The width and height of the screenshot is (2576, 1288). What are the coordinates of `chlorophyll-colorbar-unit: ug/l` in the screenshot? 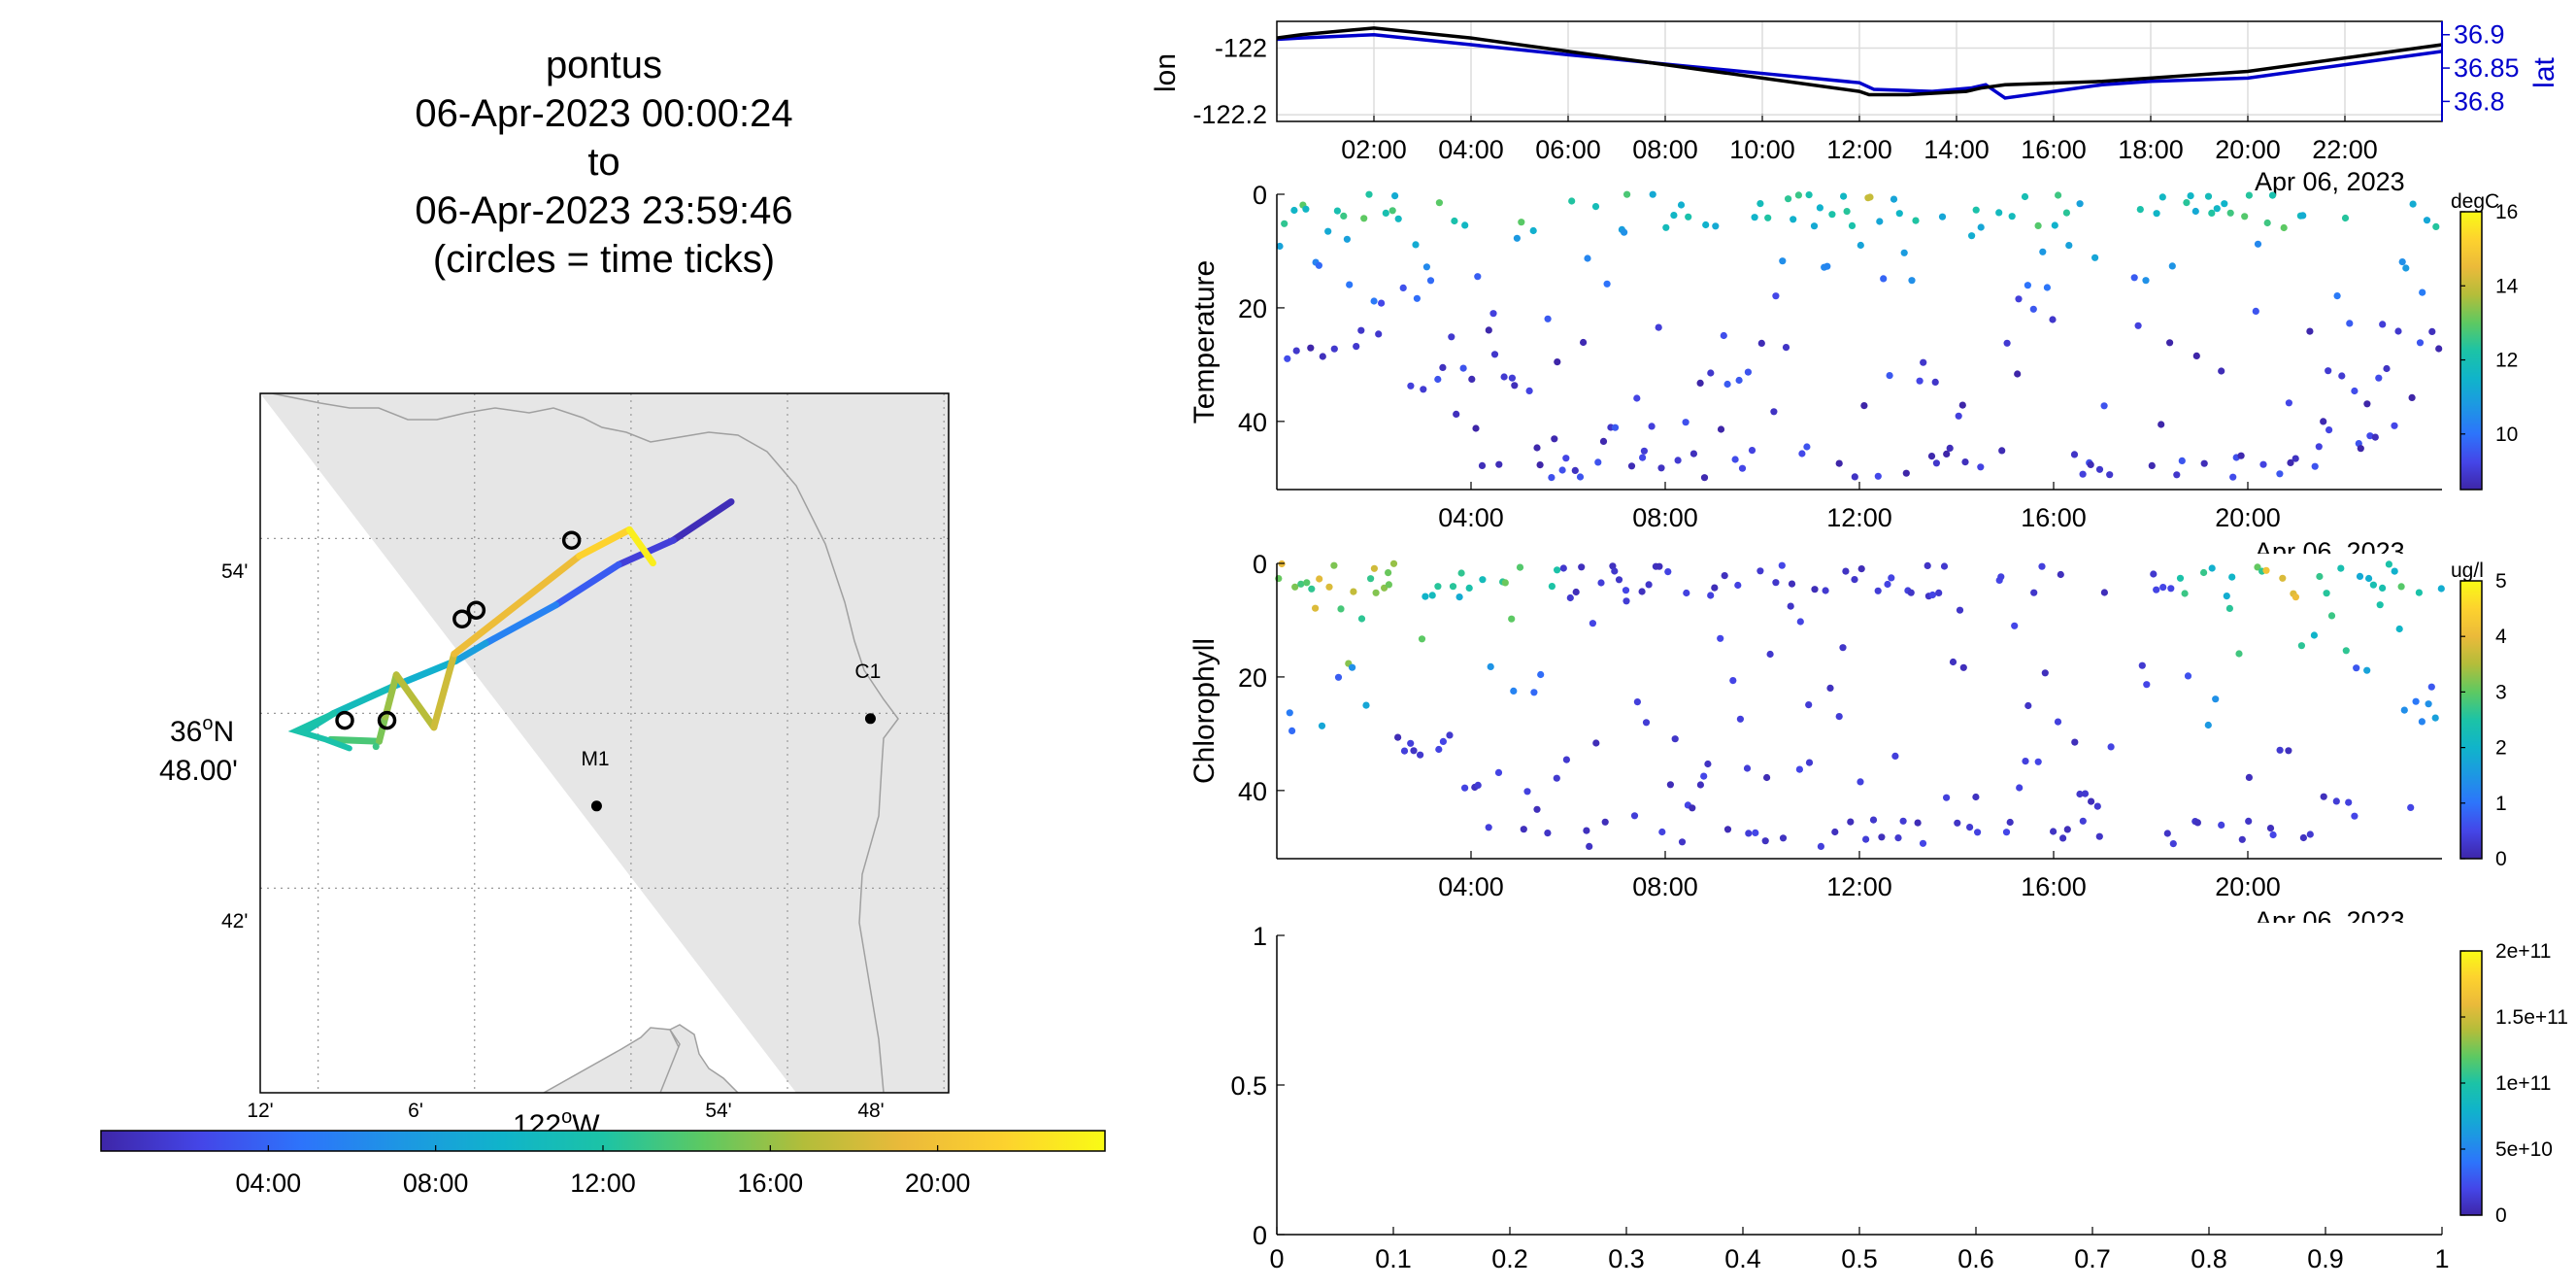 It's located at (2467, 570).